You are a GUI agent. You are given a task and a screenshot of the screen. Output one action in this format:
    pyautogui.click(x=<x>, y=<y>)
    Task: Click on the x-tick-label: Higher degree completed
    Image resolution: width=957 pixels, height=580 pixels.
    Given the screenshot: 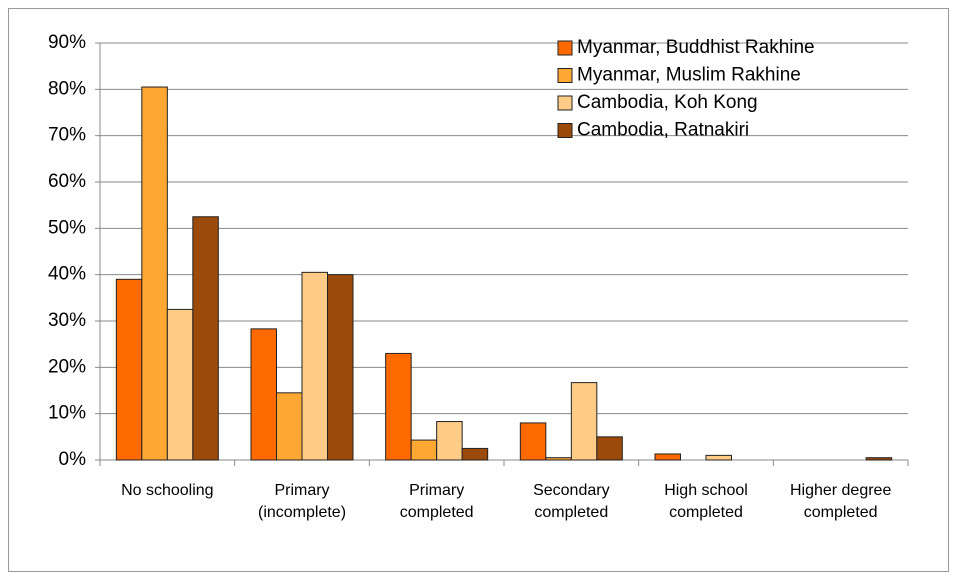 What is the action you would take?
    pyautogui.click(x=840, y=501)
    